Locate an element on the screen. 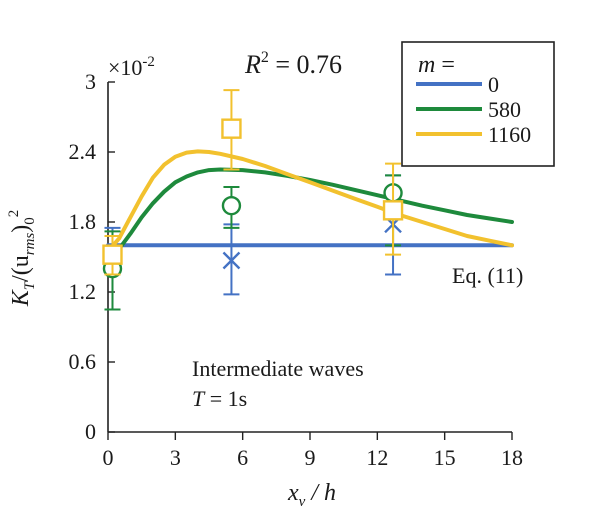  x-tick-label: 18 is located at coordinates (512, 457).